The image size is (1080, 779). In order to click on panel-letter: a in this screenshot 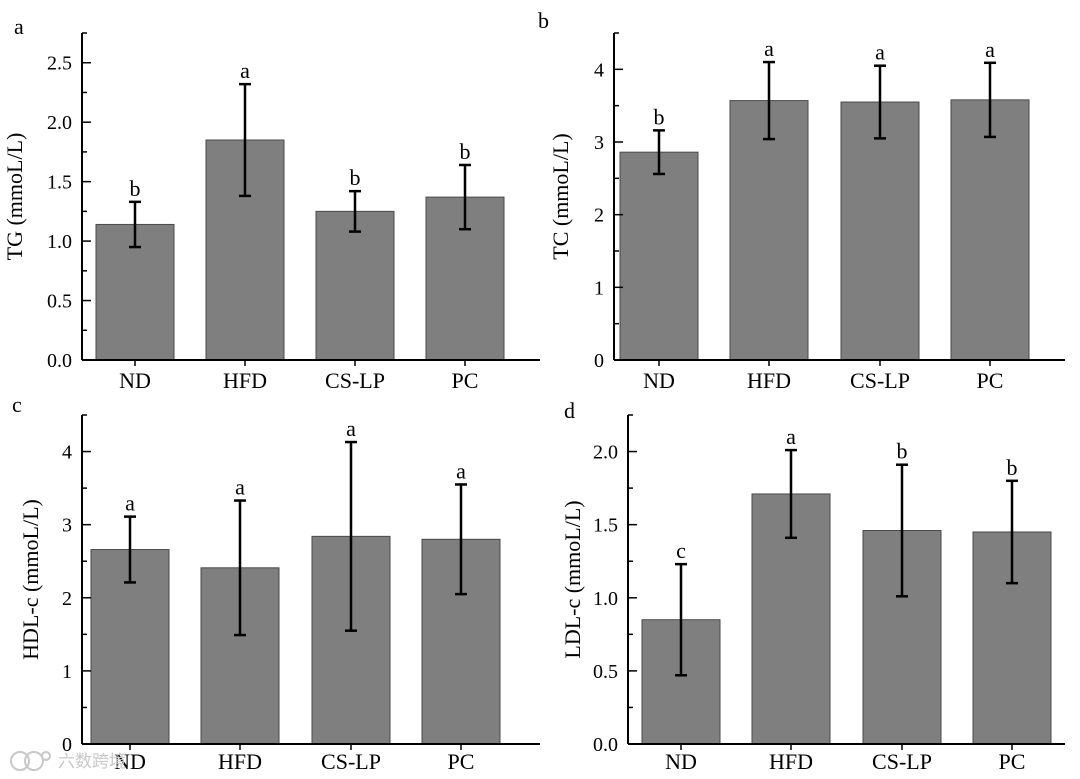, I will do `click(19, 26)`.